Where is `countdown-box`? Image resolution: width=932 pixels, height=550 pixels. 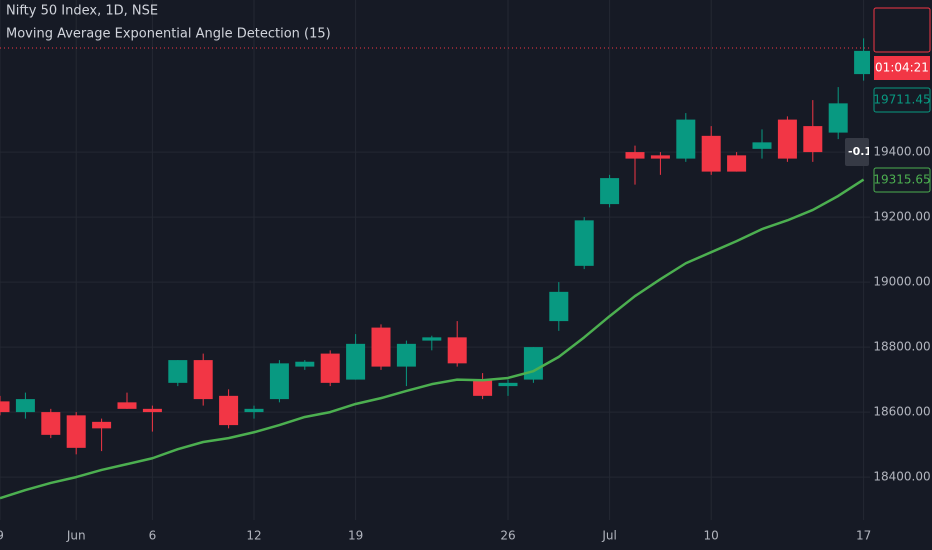 countdown-box is located at coordinates (902, 68).